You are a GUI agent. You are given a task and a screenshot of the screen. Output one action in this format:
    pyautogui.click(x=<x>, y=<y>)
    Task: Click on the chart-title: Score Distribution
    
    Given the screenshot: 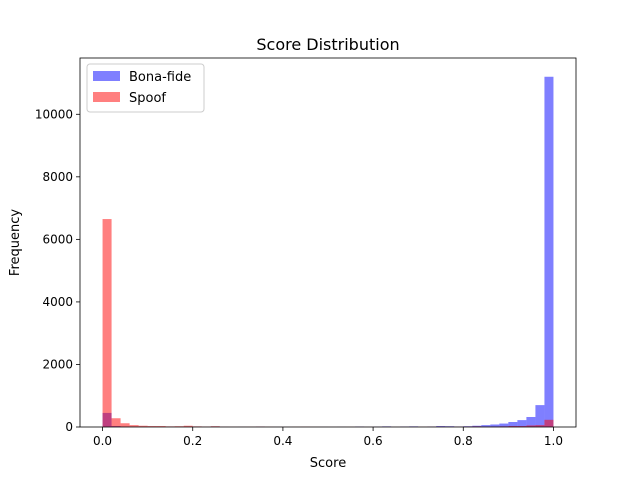 What is the action you would take?
    pyautogui.click(x=327, y=44)
    